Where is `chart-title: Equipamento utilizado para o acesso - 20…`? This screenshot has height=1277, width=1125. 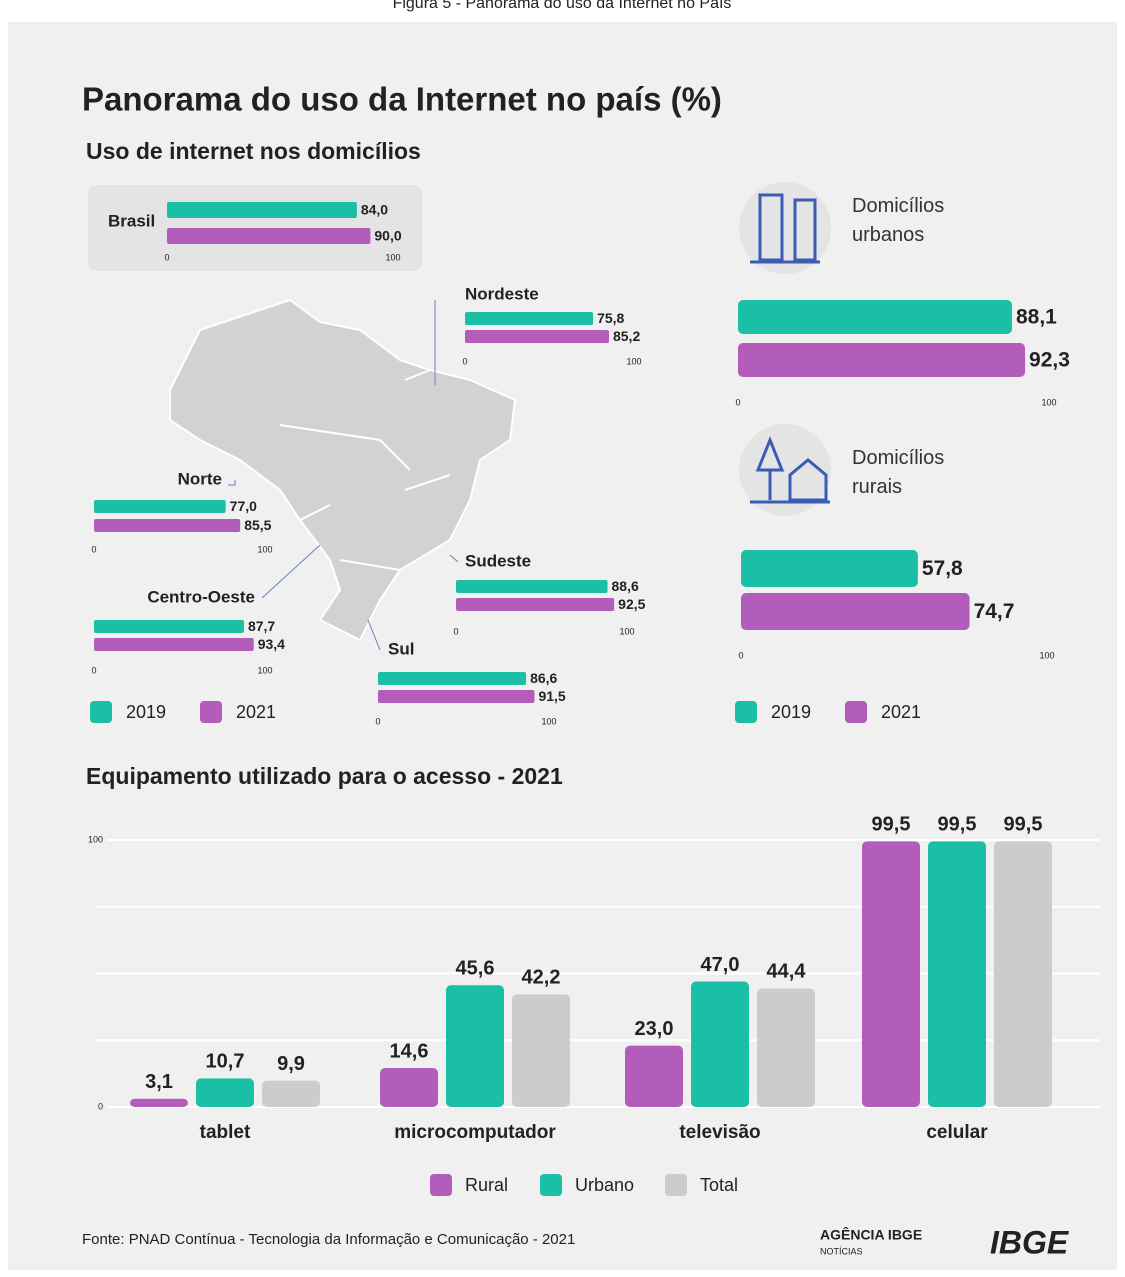
chart-title: Equipamento utilizado para o acesso - 20… is located at coordinates (324, 776).